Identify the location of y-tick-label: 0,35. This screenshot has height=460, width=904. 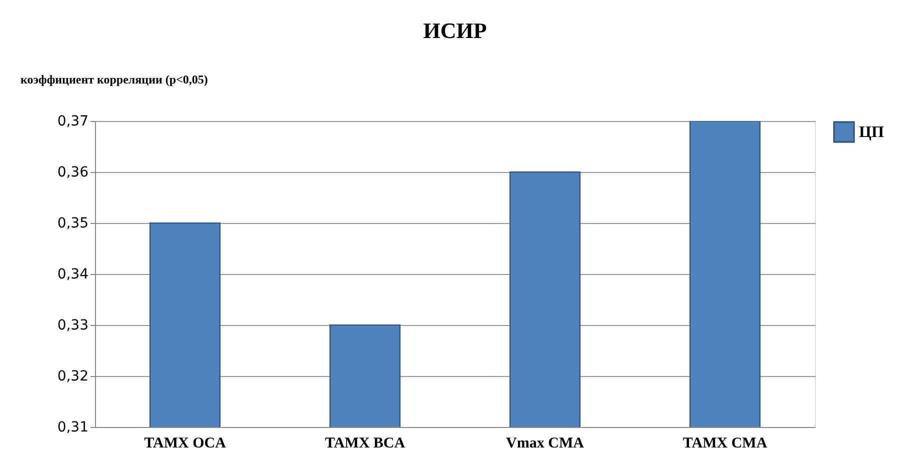
(72, 224).